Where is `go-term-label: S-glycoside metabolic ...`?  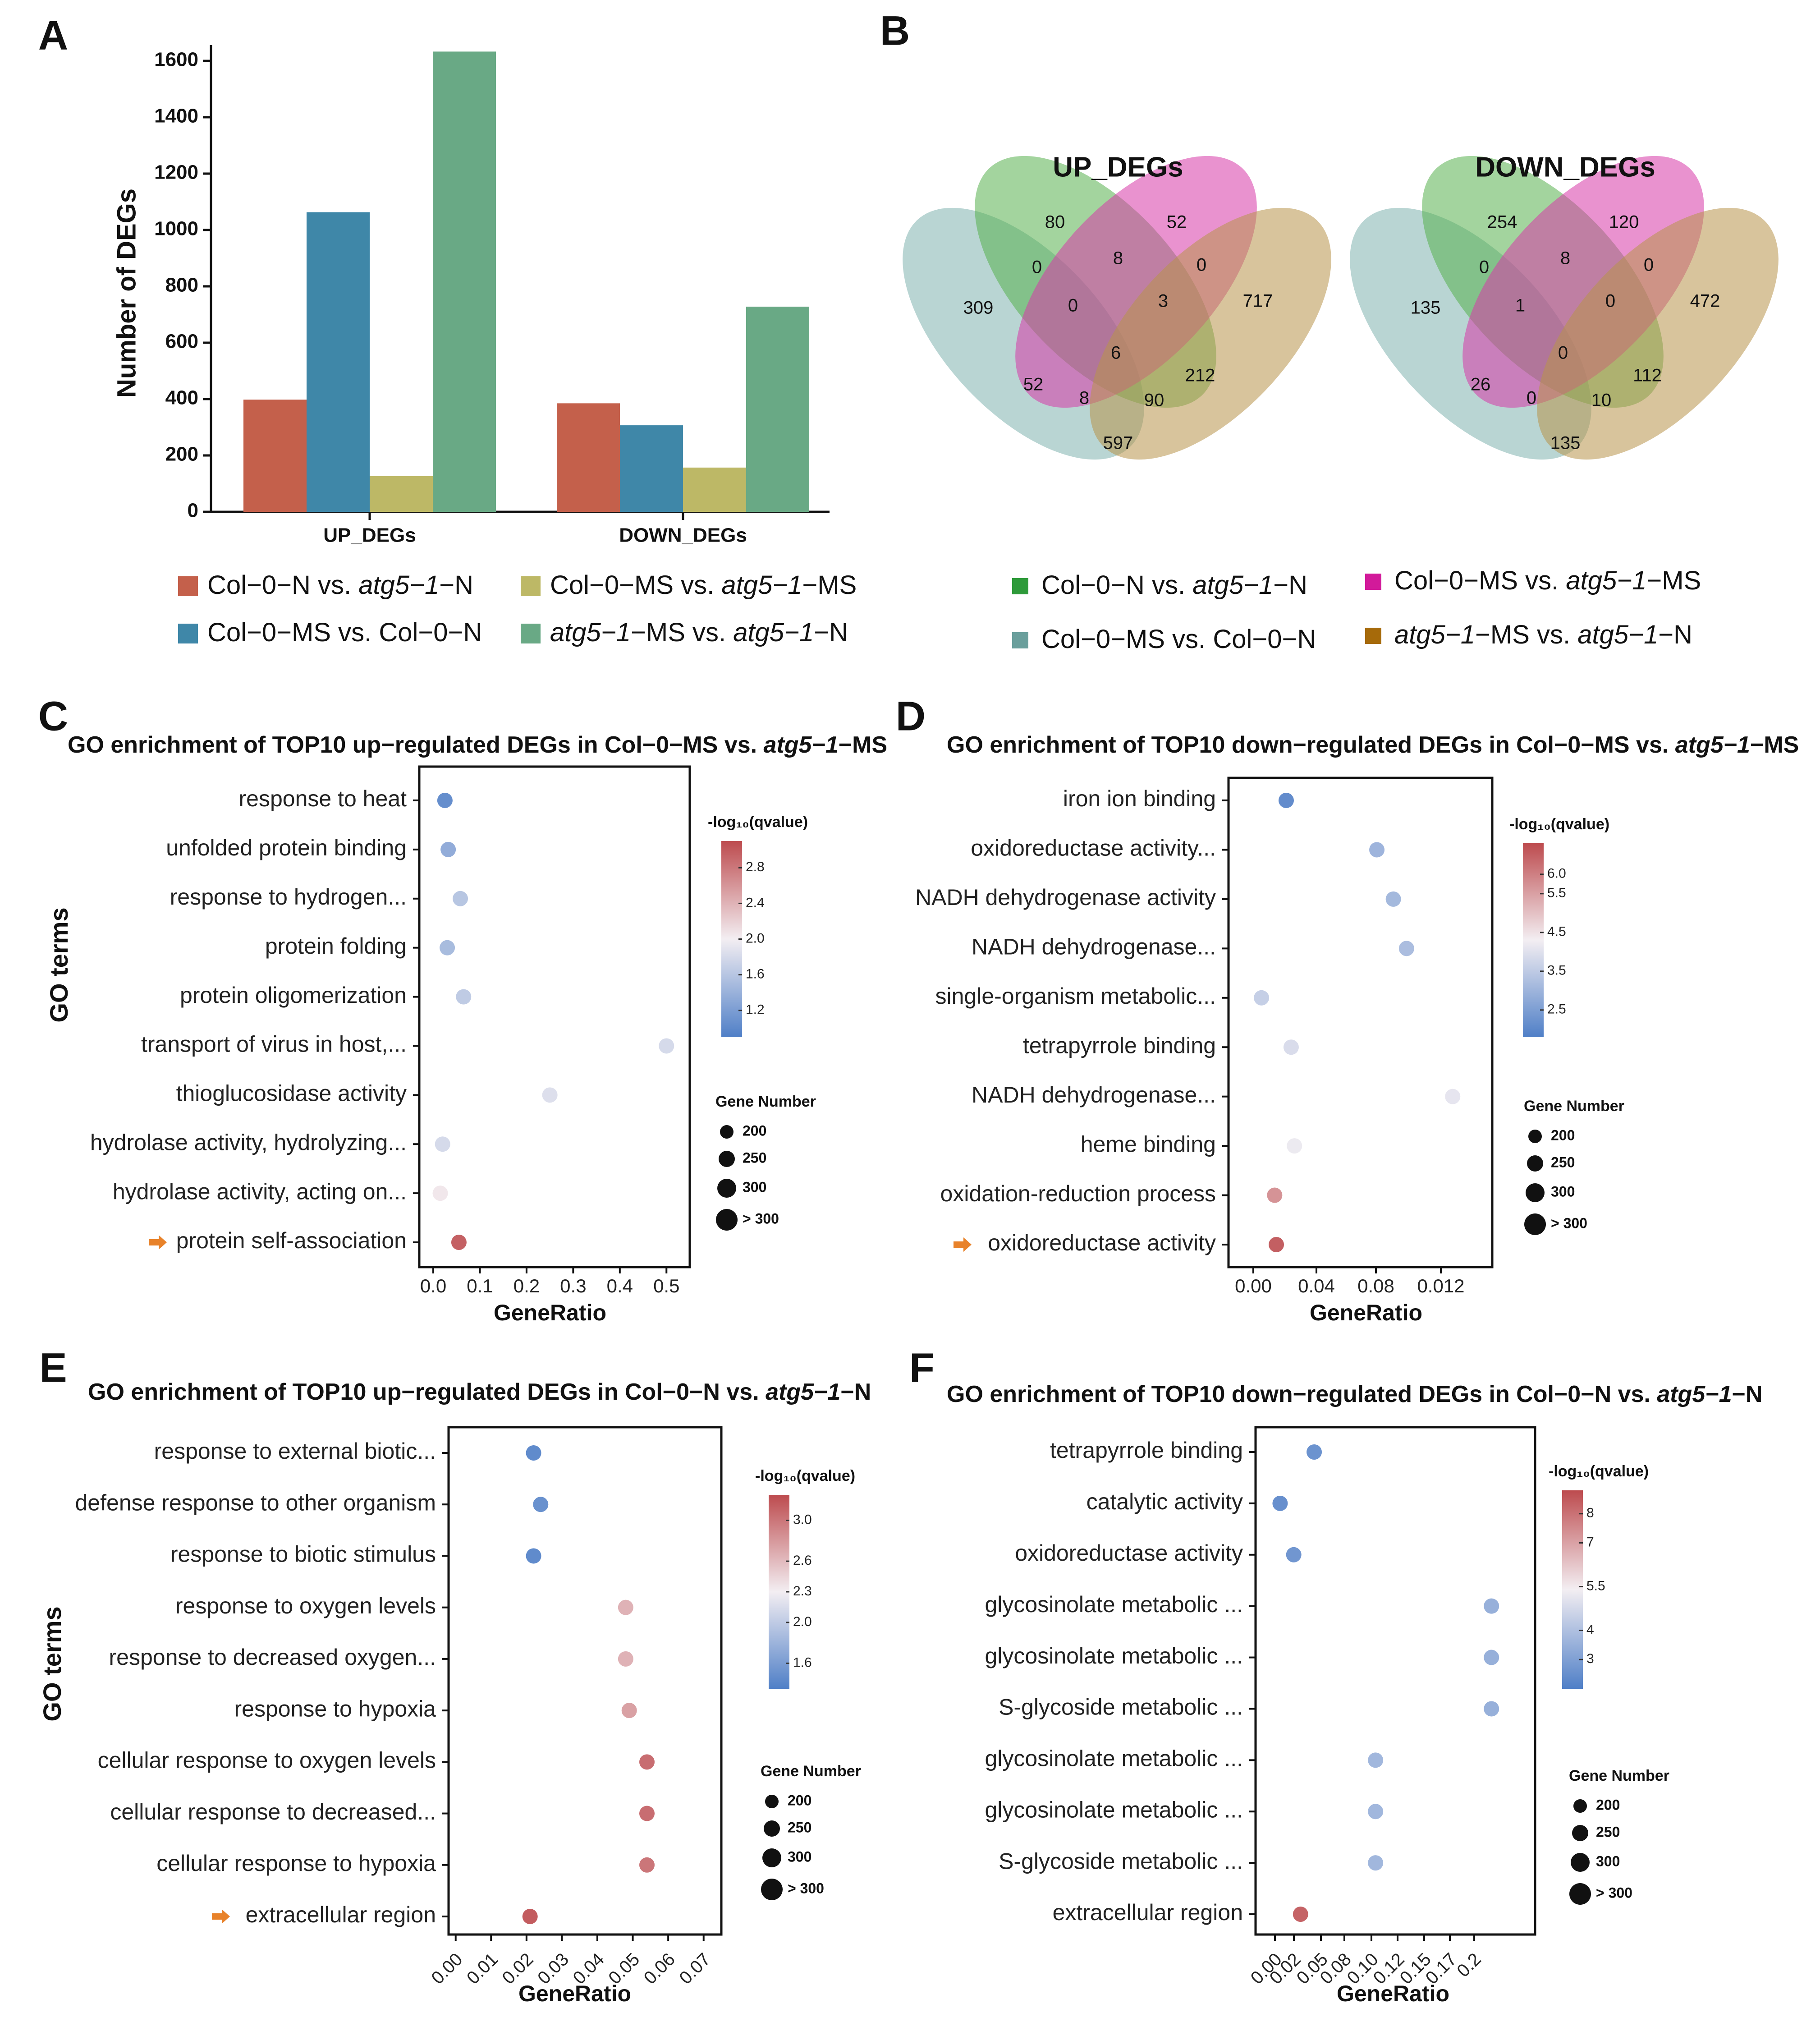
go-term-label: S-glycoside metabolic ... is located at coordinates (1121, 1707).